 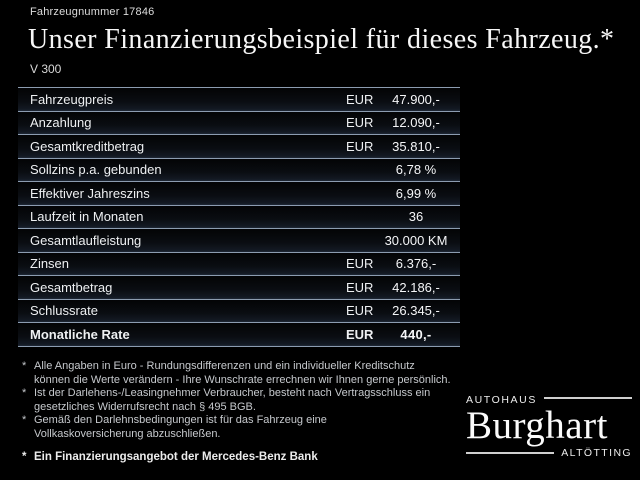 I want to click on row-value: 47.900,-, so click(x=416, y=99).